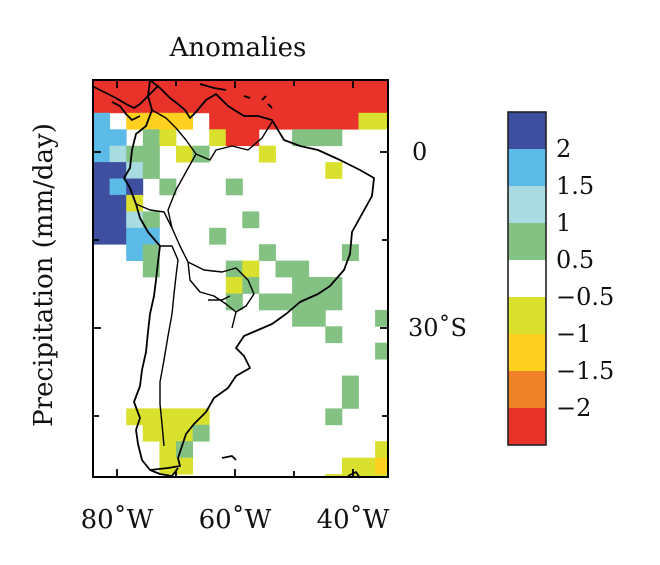 Image resolution: width=660 pixels, height=565 pixels. Describe the element at coordinates (563, 223) in the screenshot. I see `legend-label: 1` at that location.